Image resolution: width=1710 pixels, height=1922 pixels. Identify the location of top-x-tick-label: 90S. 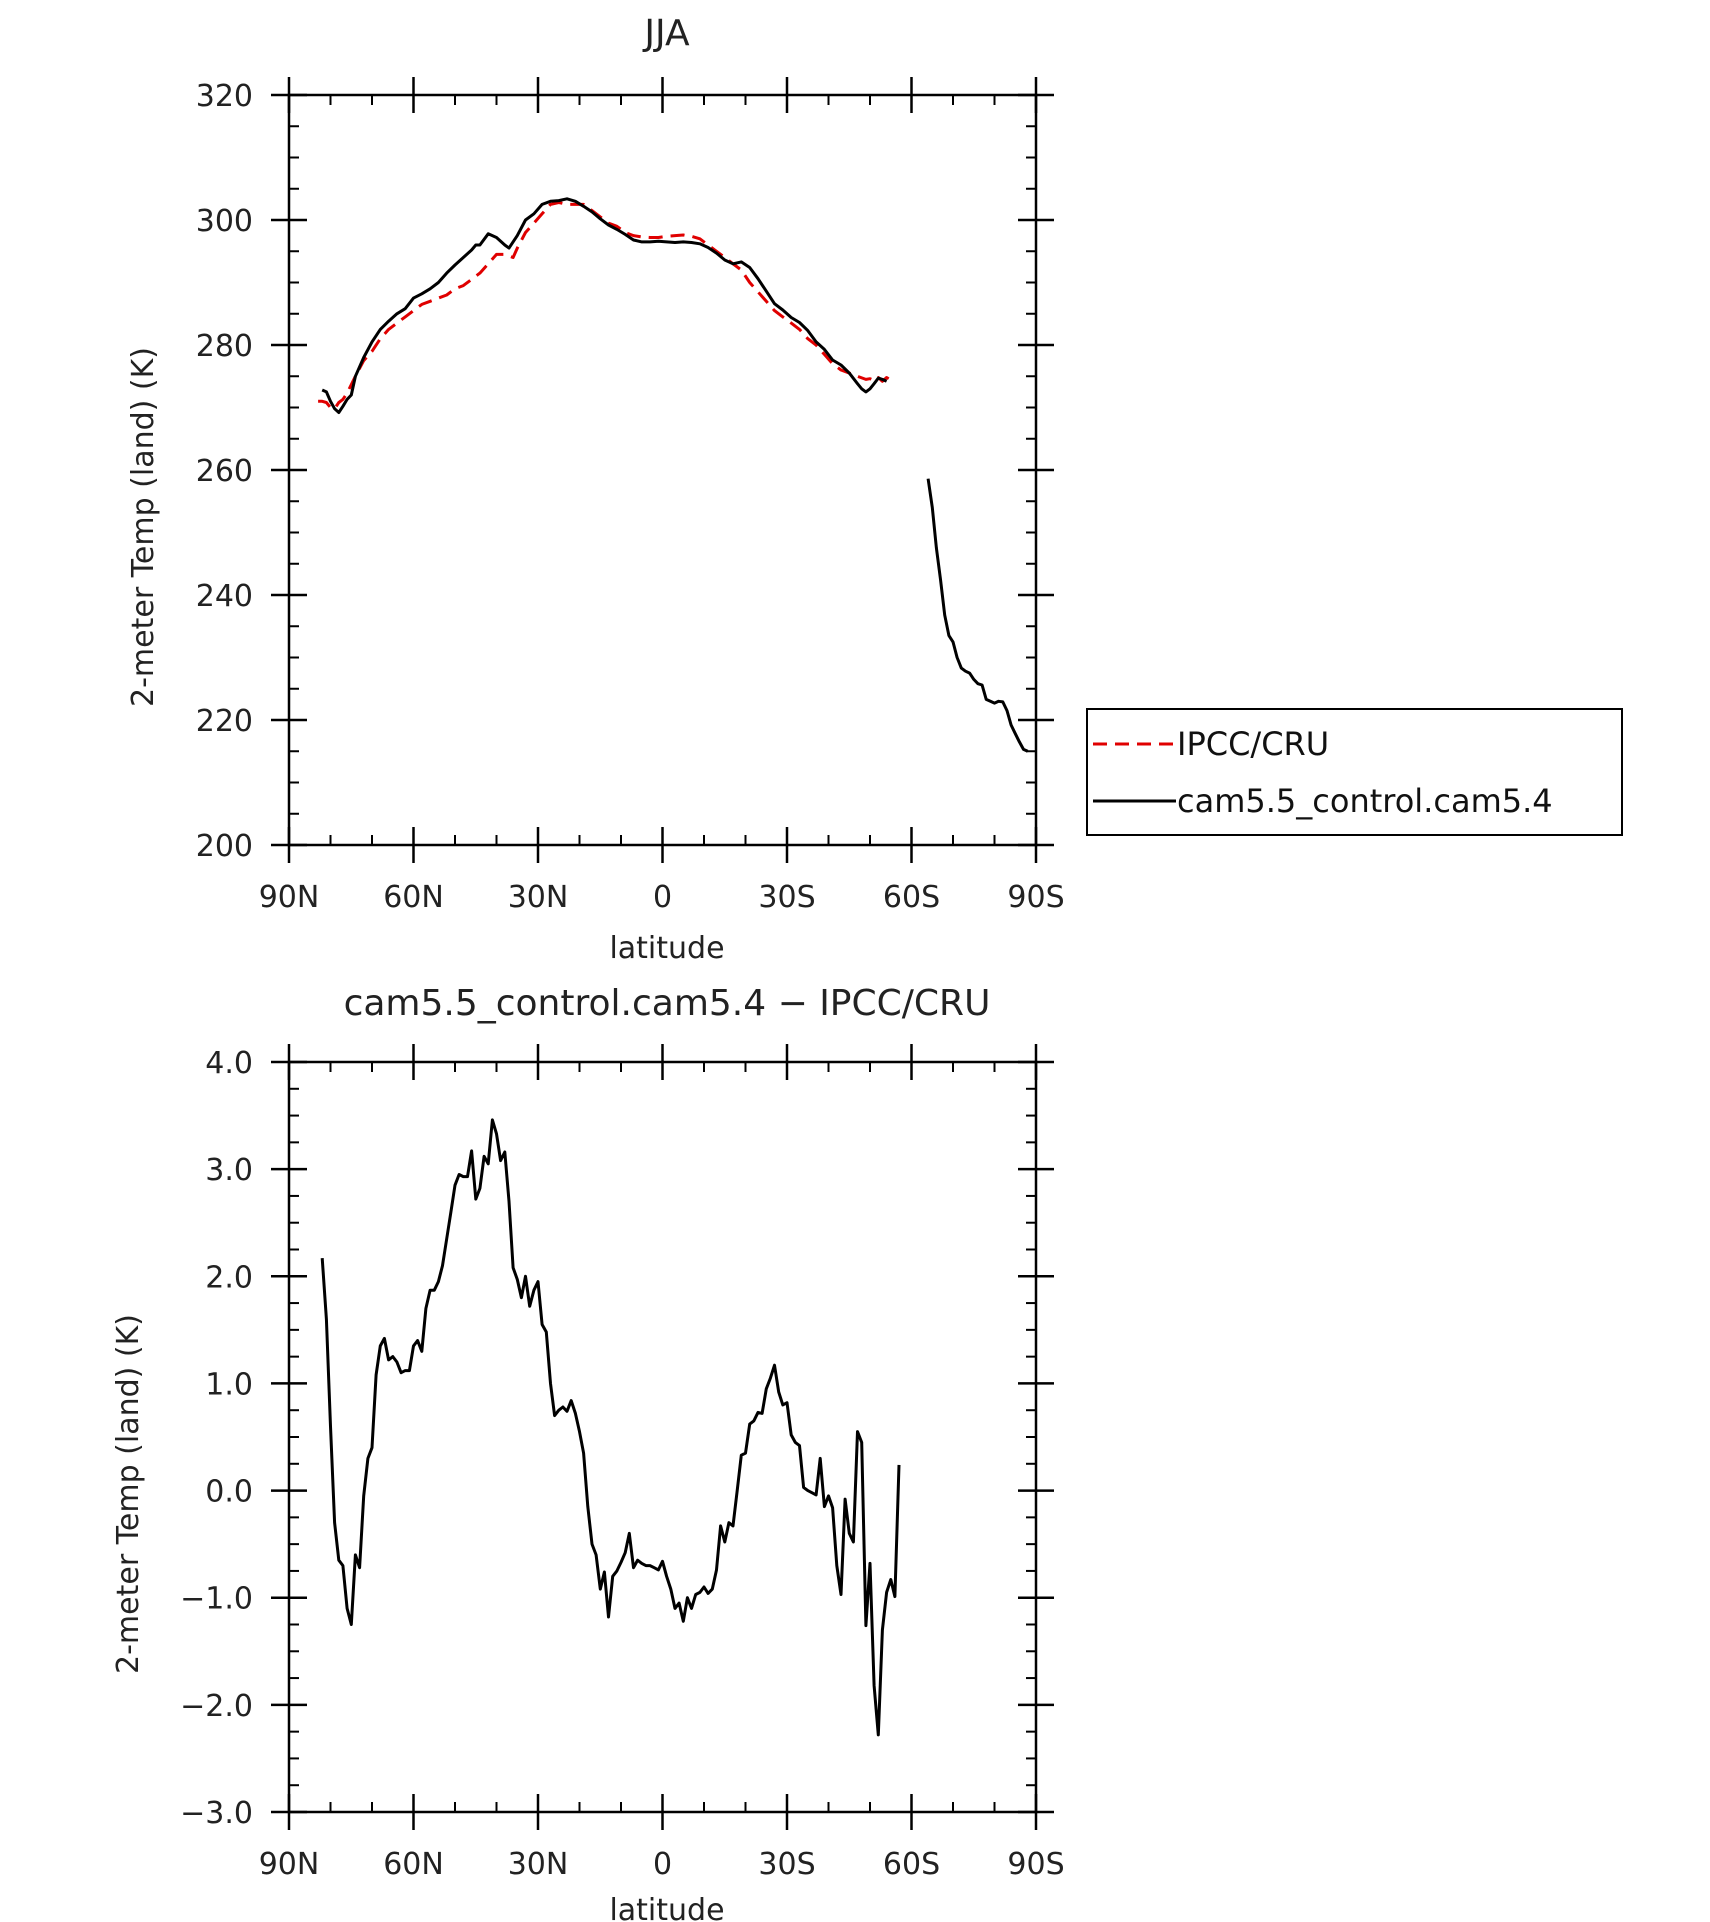
(1035, 897).